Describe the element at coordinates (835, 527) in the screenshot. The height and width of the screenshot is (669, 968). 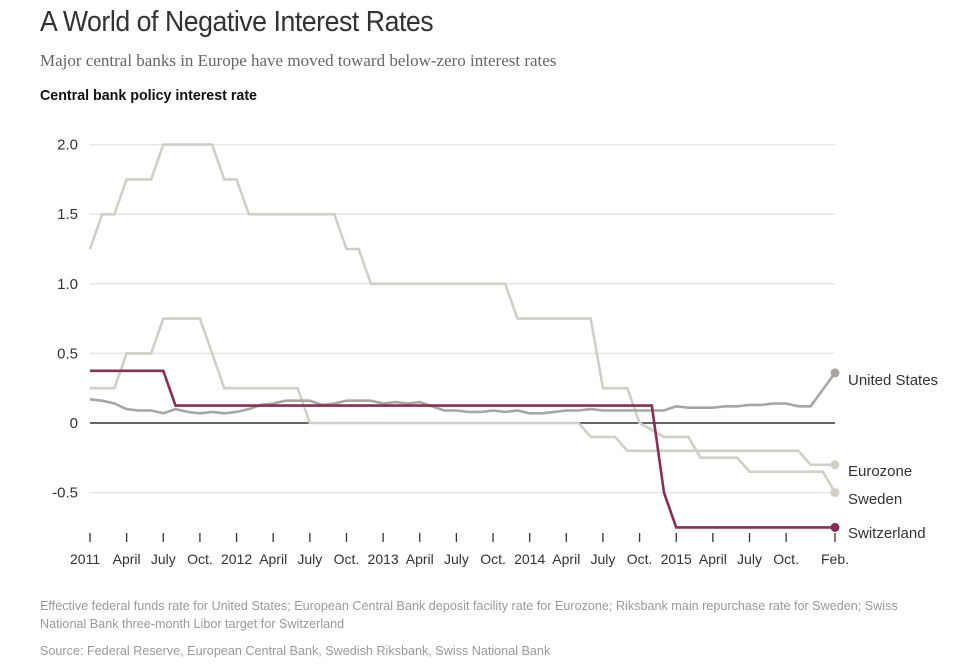
I see `series-end-marker-switzerland` at that location.